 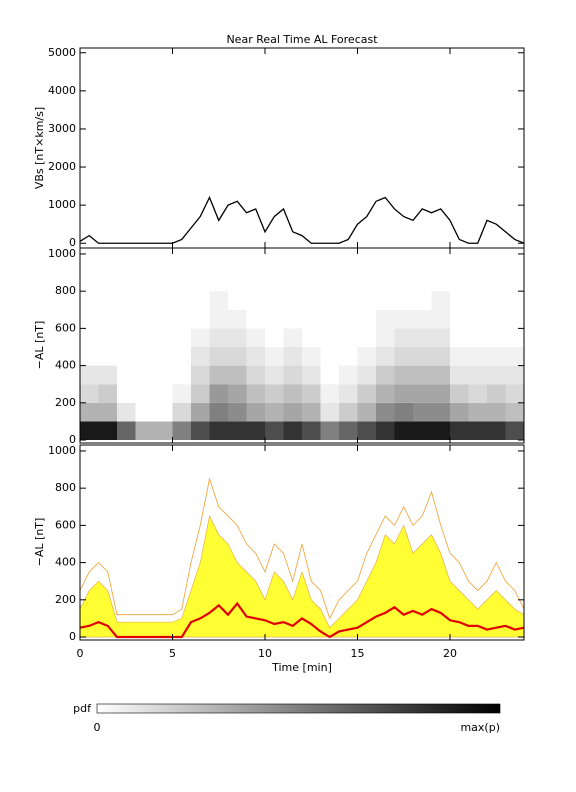 I want to click on y-tick-label: 3000, so click(x=62, y=128).